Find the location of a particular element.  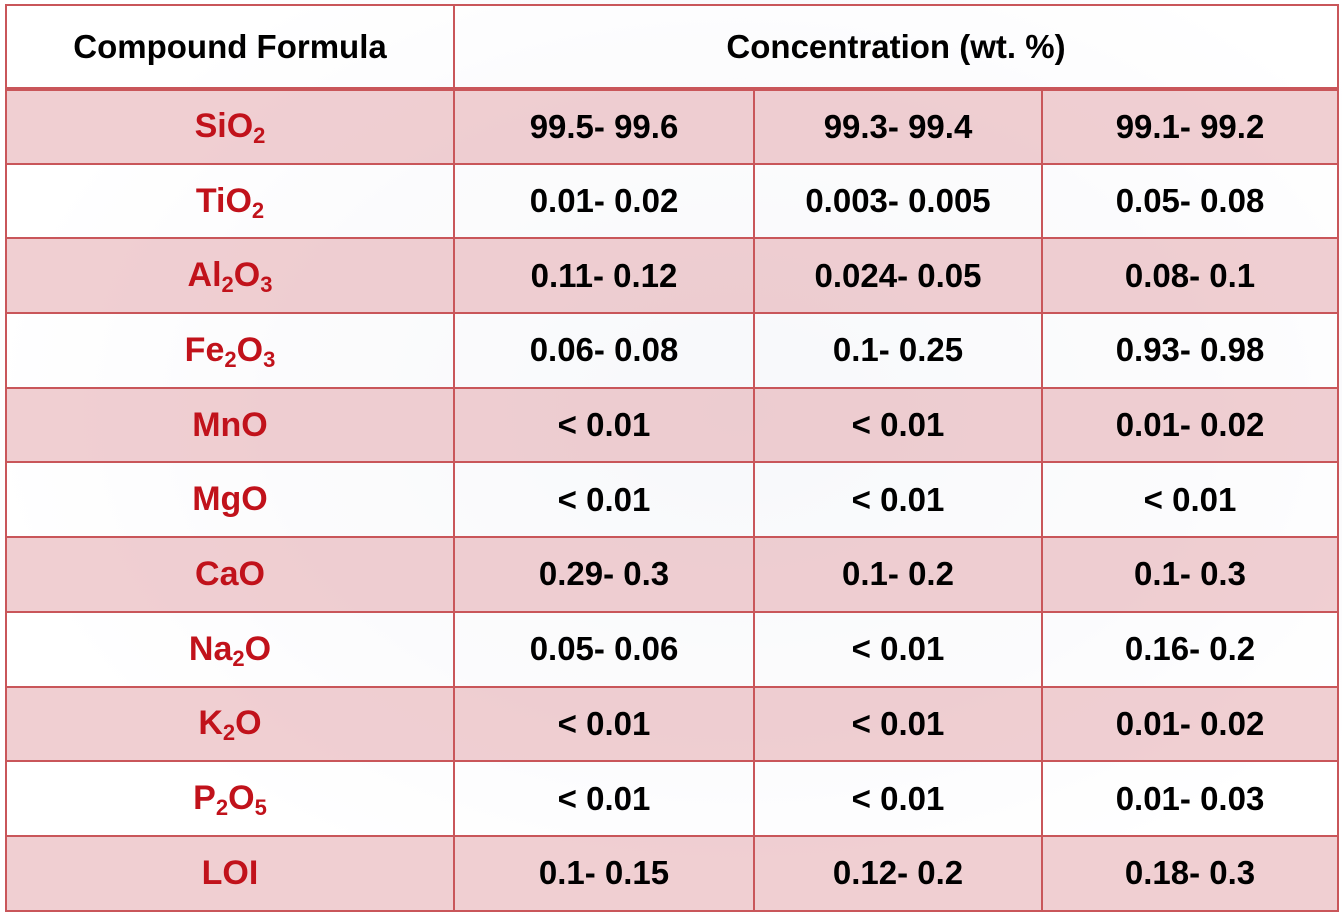

formula-element: Fe is located at coordinates (204, 349).